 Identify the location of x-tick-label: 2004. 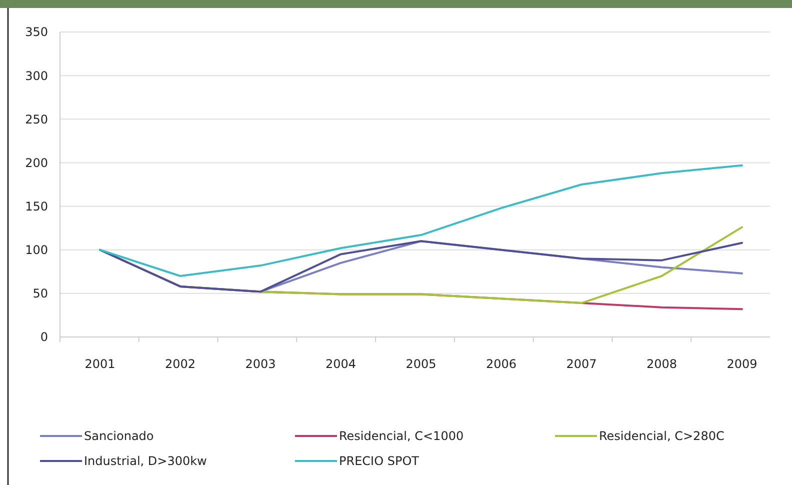
(340, 364).